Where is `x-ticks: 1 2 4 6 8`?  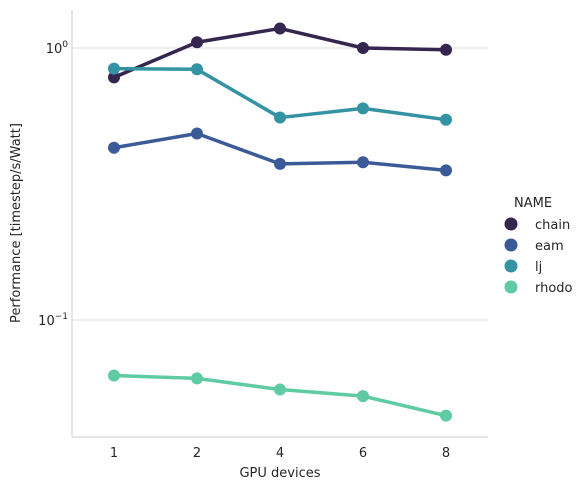
x-ticks: 1 2 4 6 8 is located at coordinates (280, 453).